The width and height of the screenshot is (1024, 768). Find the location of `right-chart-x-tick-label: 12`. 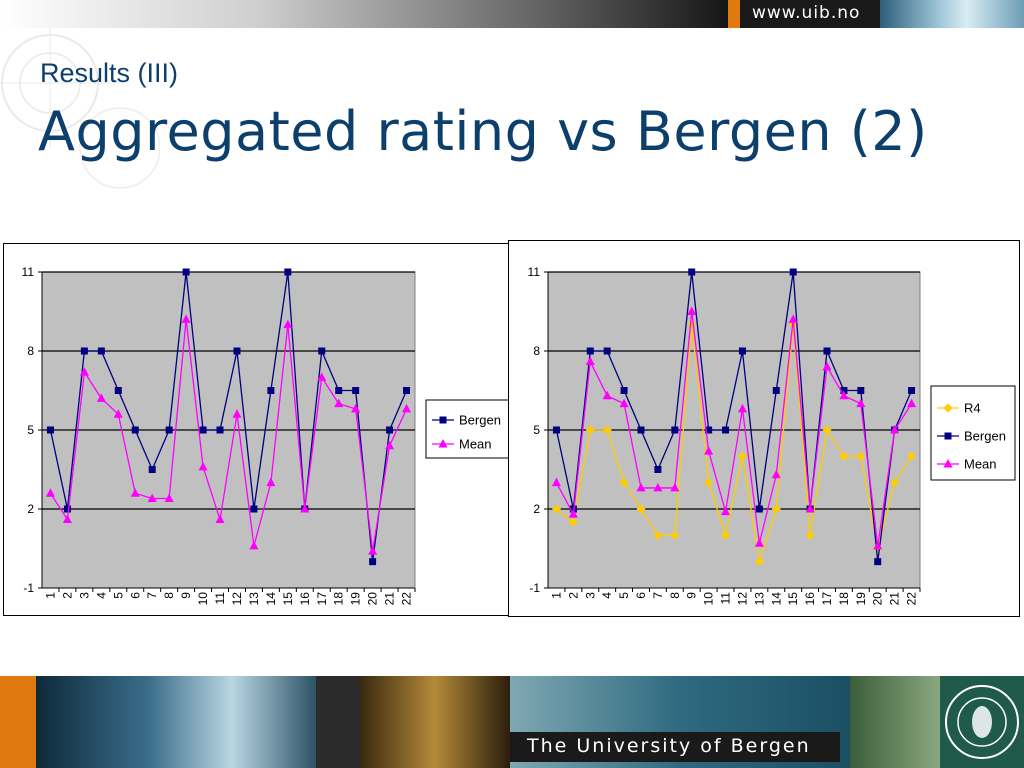

right-chart-x-tick-label: 12 is located at coordinates (742, 599).